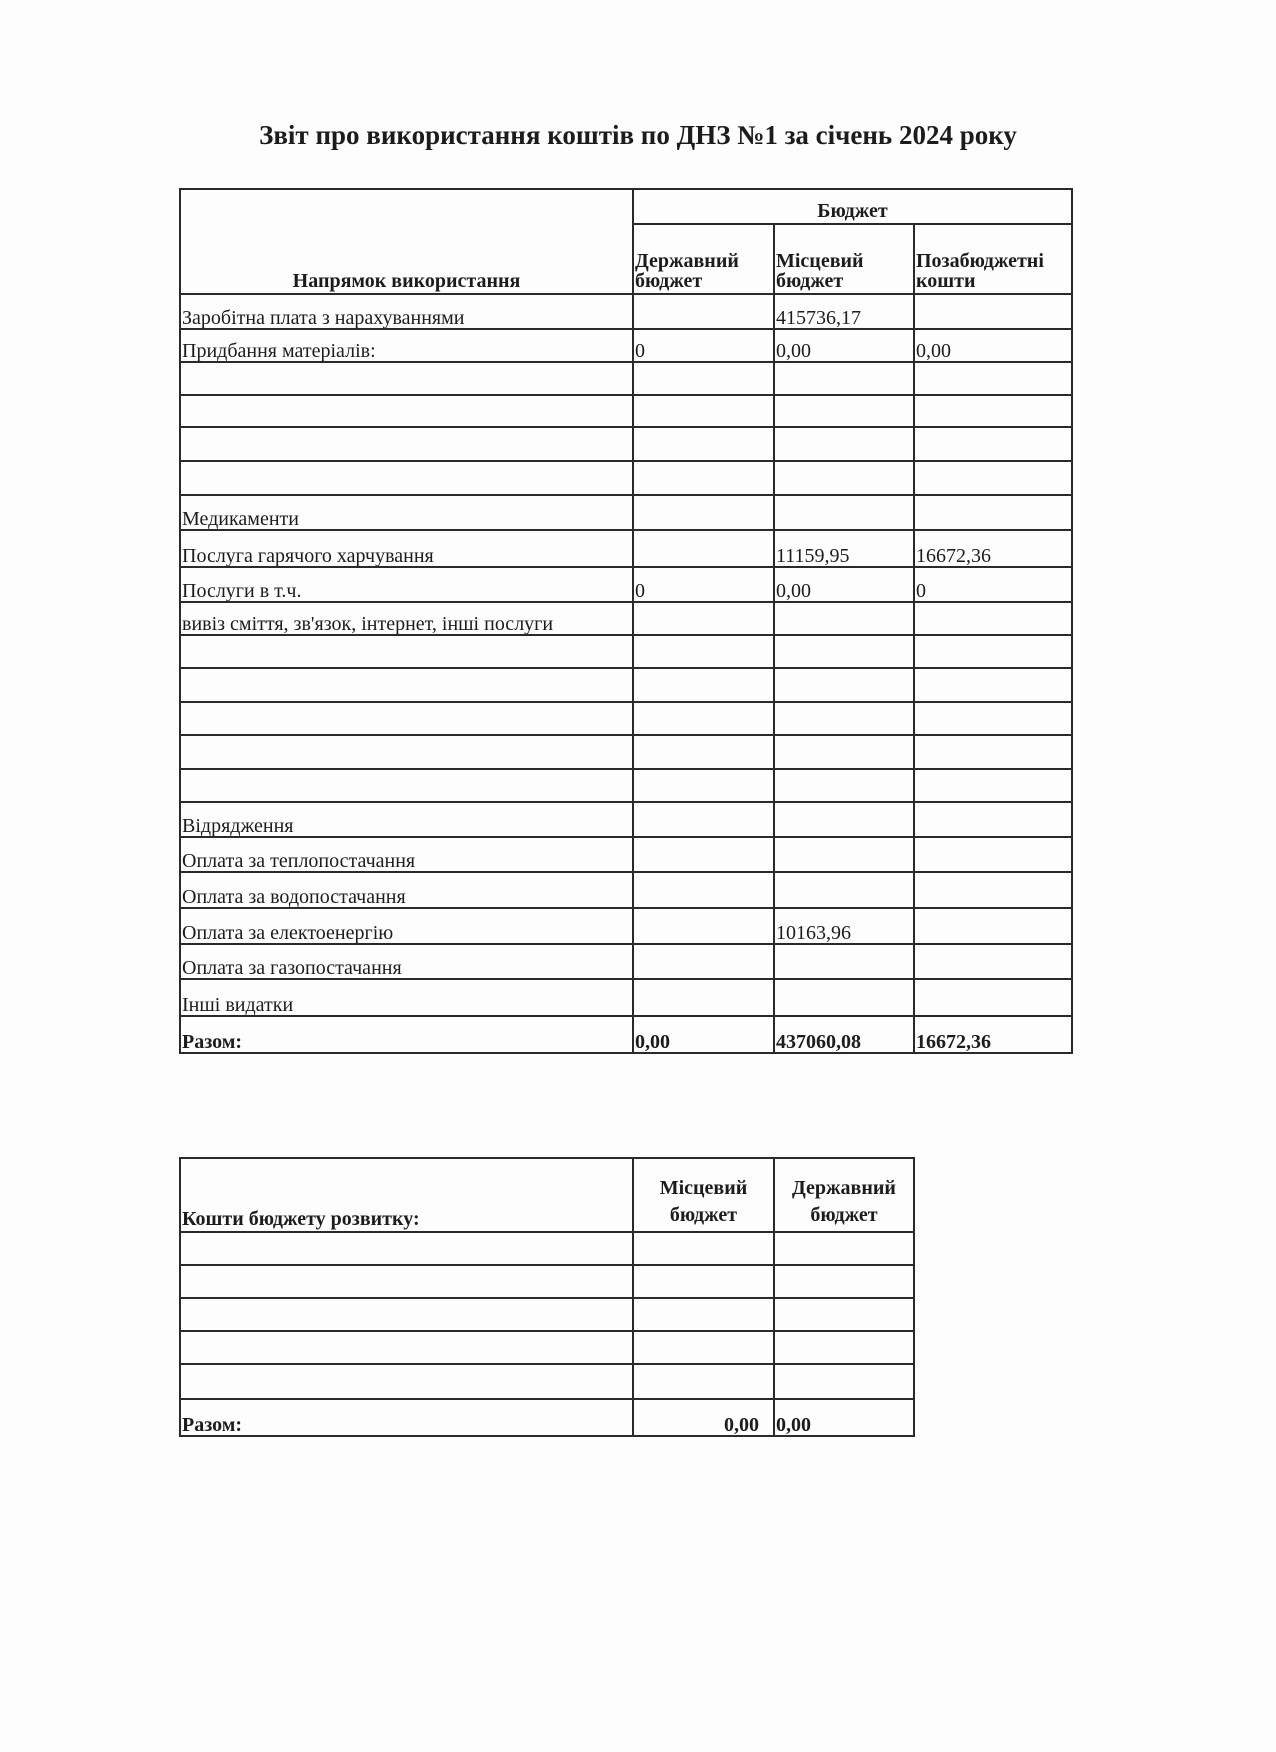  I want to click on row-value: 16672,36, so click(993, 548).